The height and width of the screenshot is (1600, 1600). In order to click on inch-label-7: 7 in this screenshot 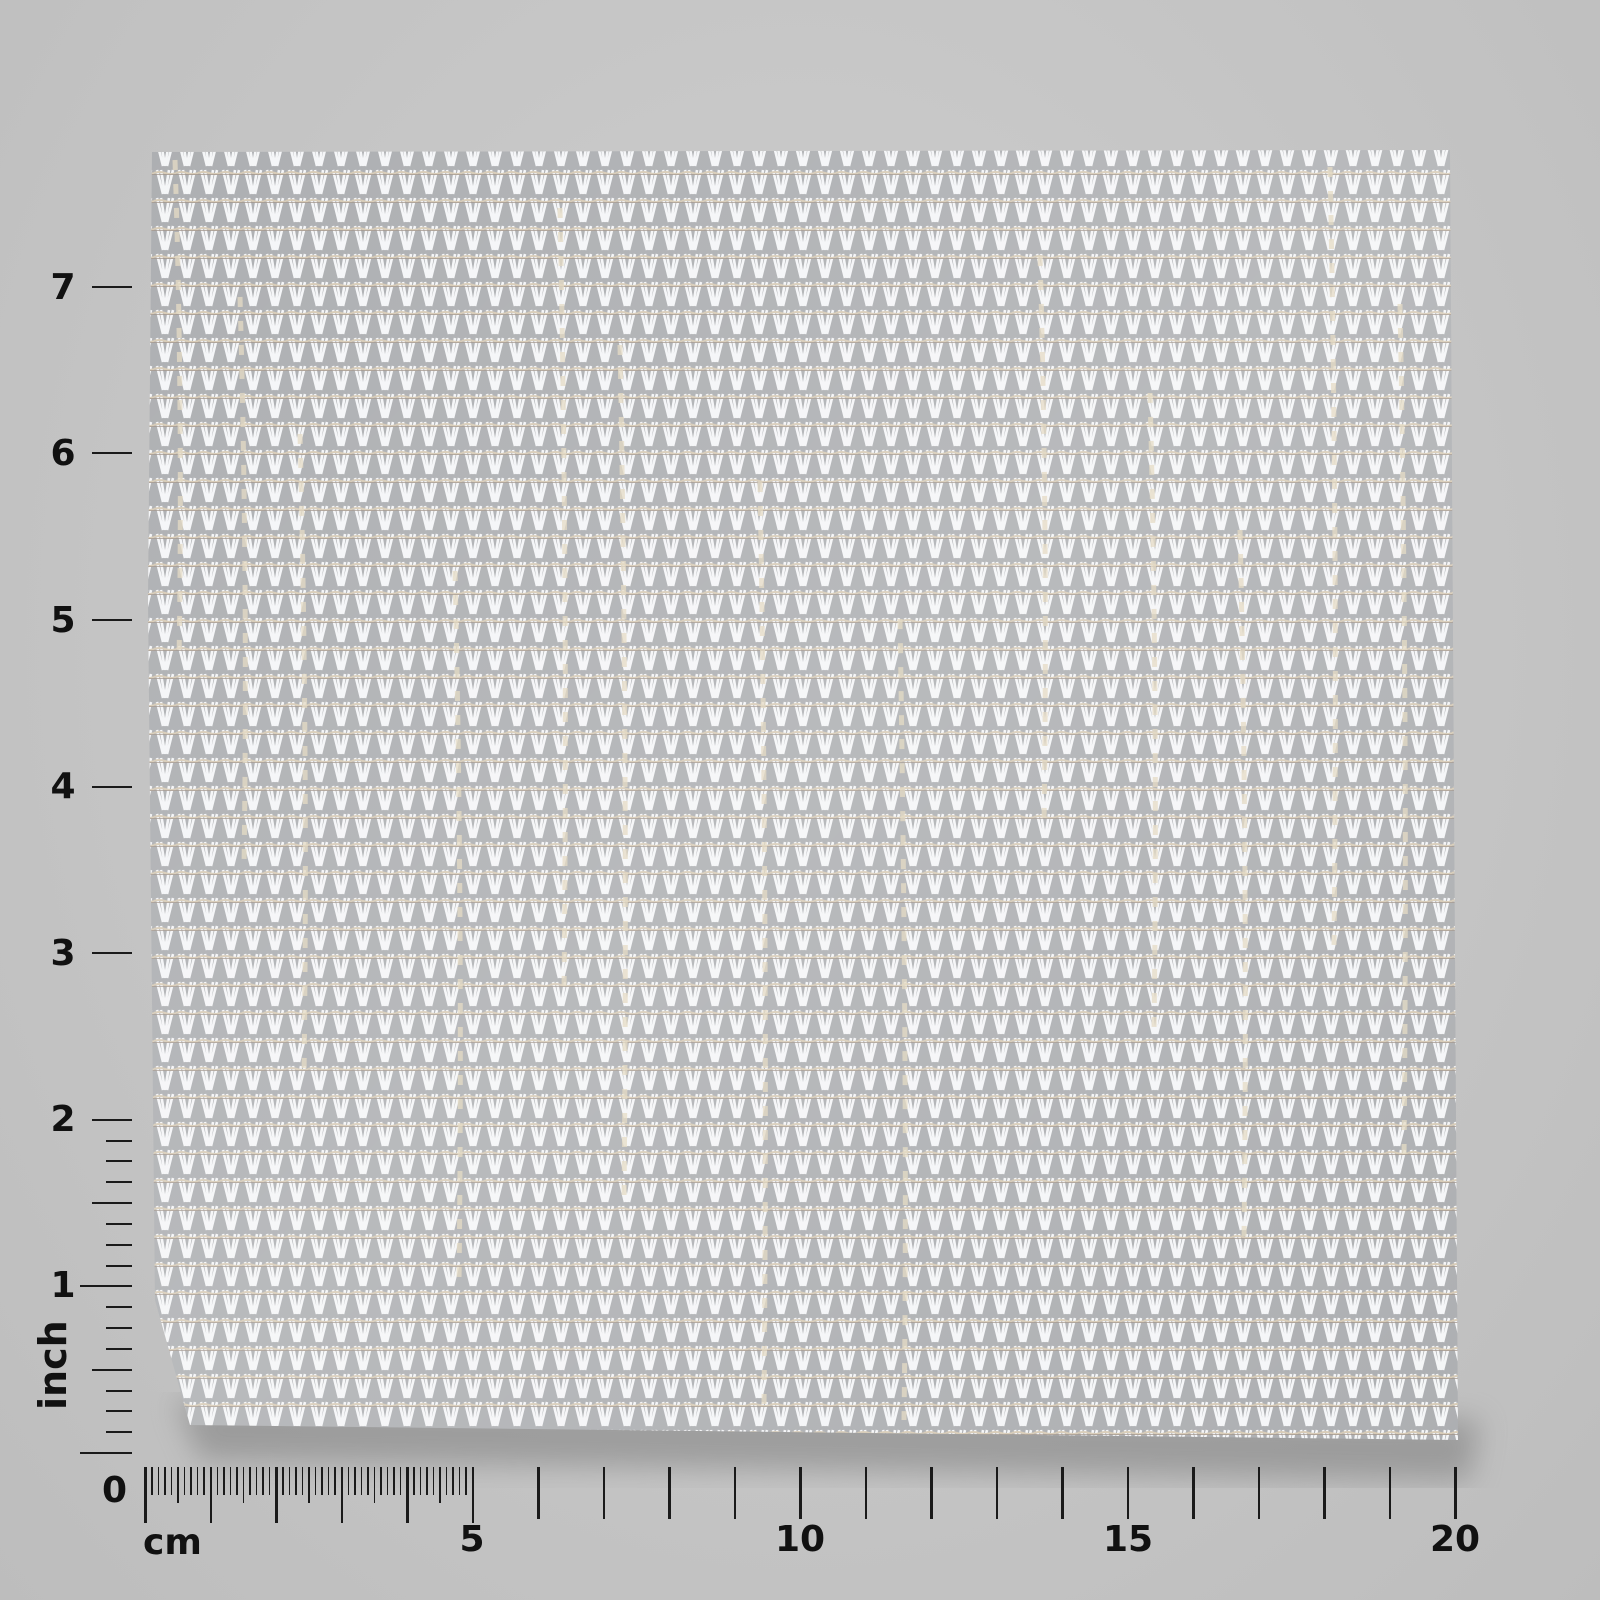, I will do `click(63, 287)`.